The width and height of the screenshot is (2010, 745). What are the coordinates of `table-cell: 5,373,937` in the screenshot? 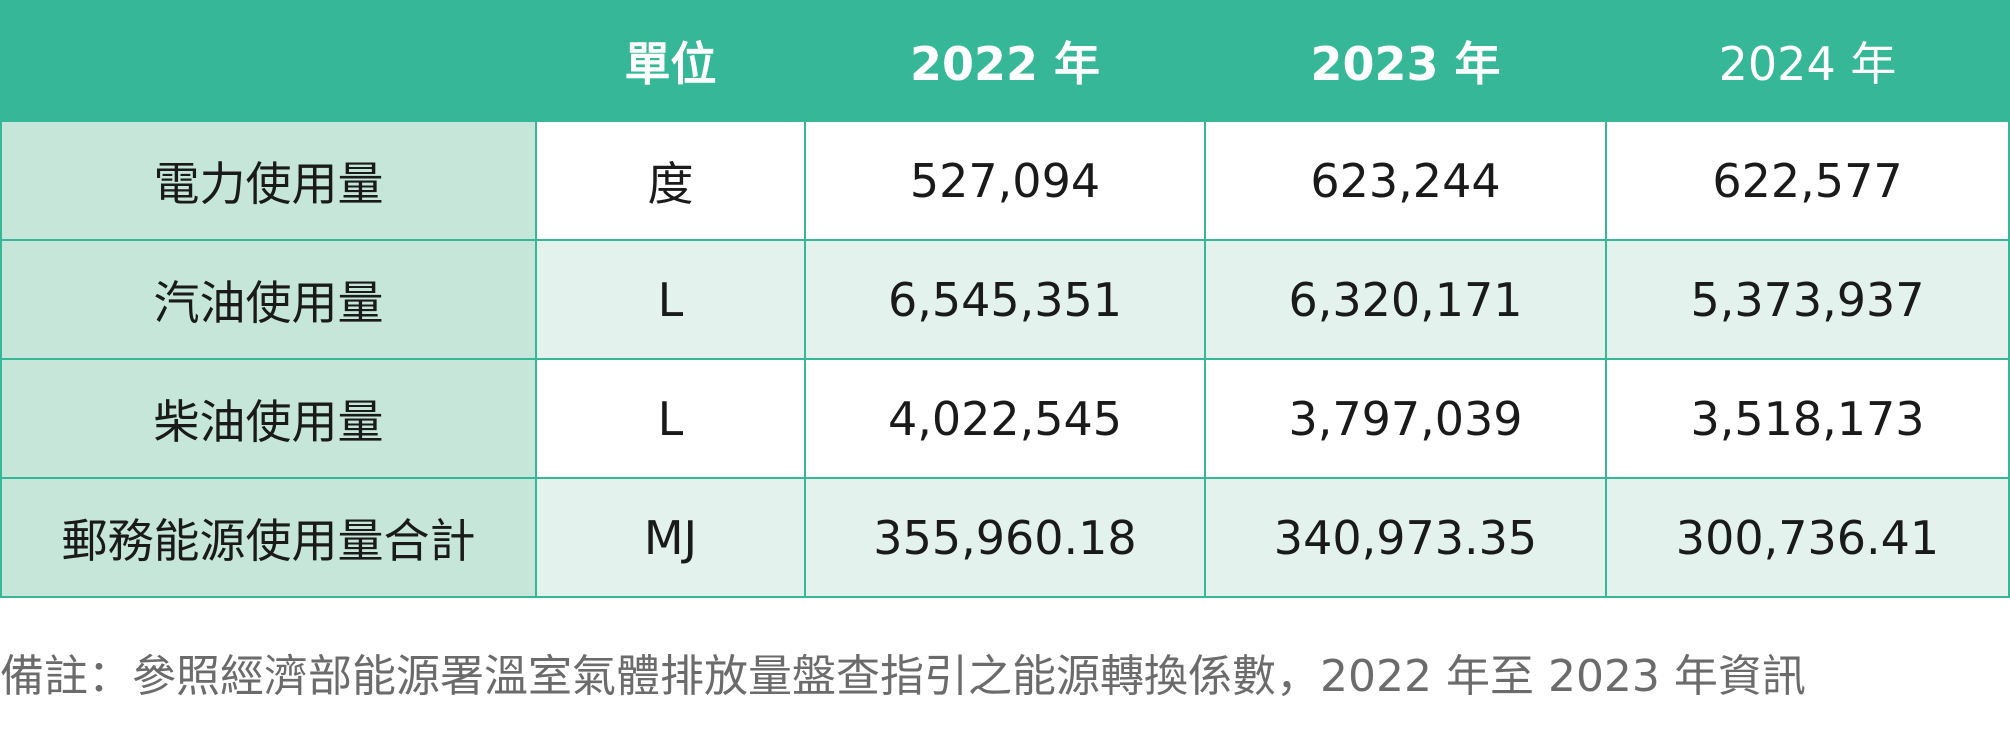 It's located at (1807, 299).